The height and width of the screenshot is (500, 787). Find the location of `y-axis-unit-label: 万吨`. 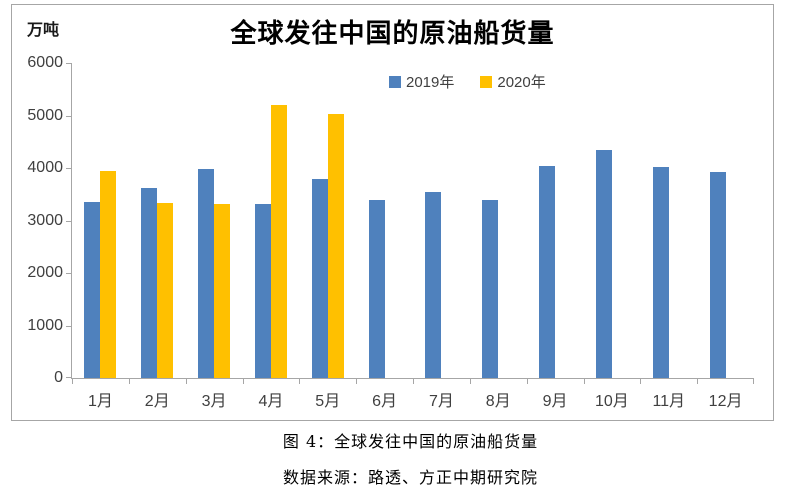

y-axis-unit-label: 万吨 is located at coordinates (43, 29).